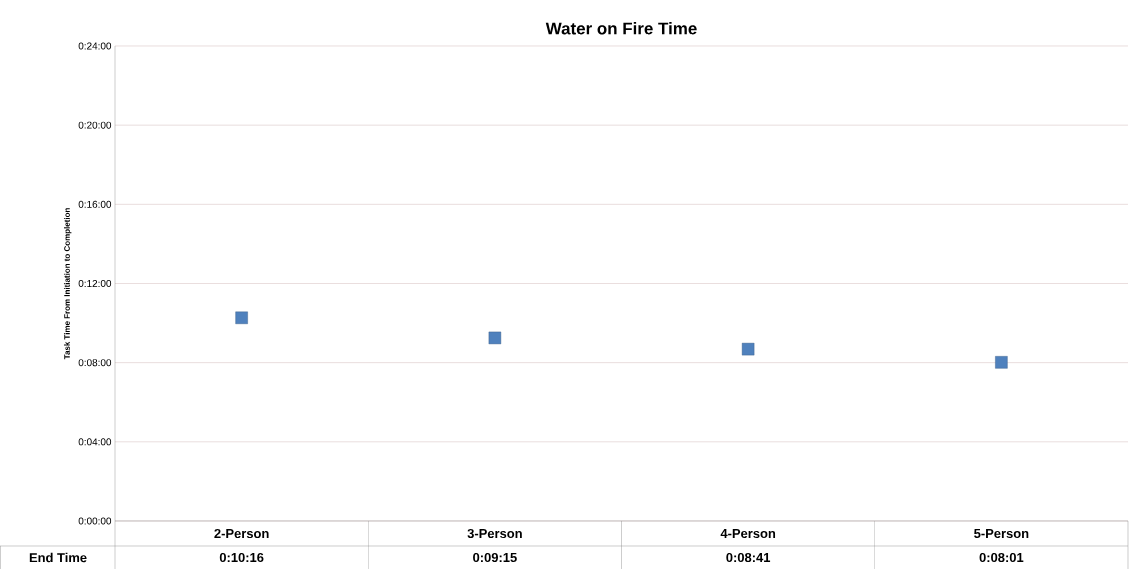 The height and width of the screenshot is (569, 1130). Describe the element at coordinates (748, 533) in the screenshot. I see `x-tick-label: 4-Person` at that location.